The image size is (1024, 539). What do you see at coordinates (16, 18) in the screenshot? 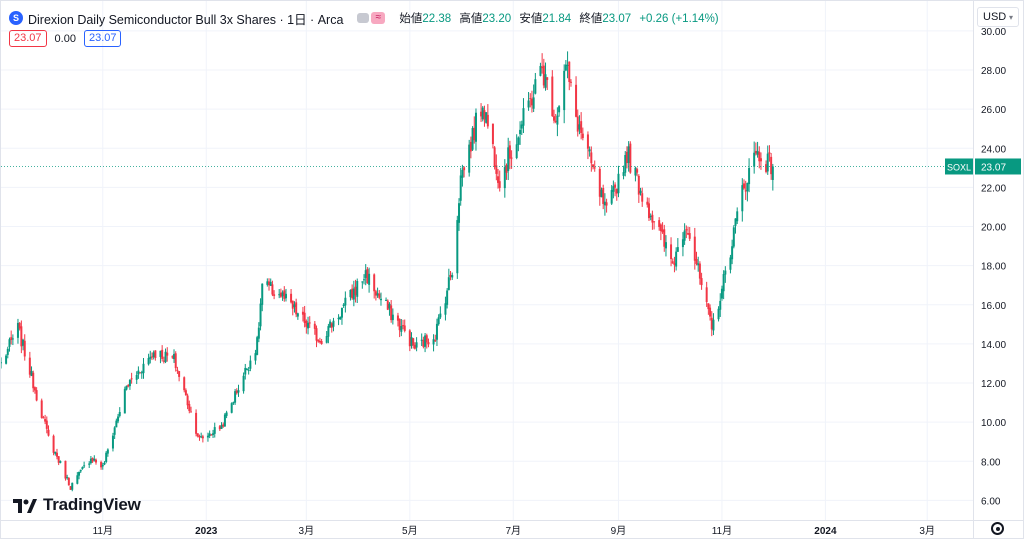
I see `symbol-logo-icon: S` at bounding box center [16, 18].